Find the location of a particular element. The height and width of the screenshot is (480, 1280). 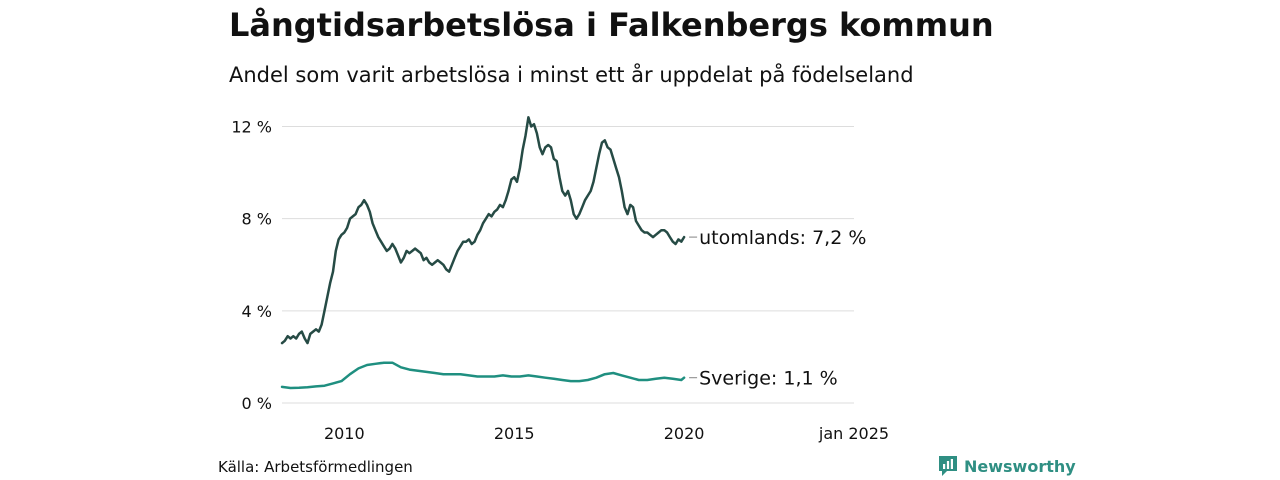

x-tick-label: 2015 is located at coordinates (514, 433).